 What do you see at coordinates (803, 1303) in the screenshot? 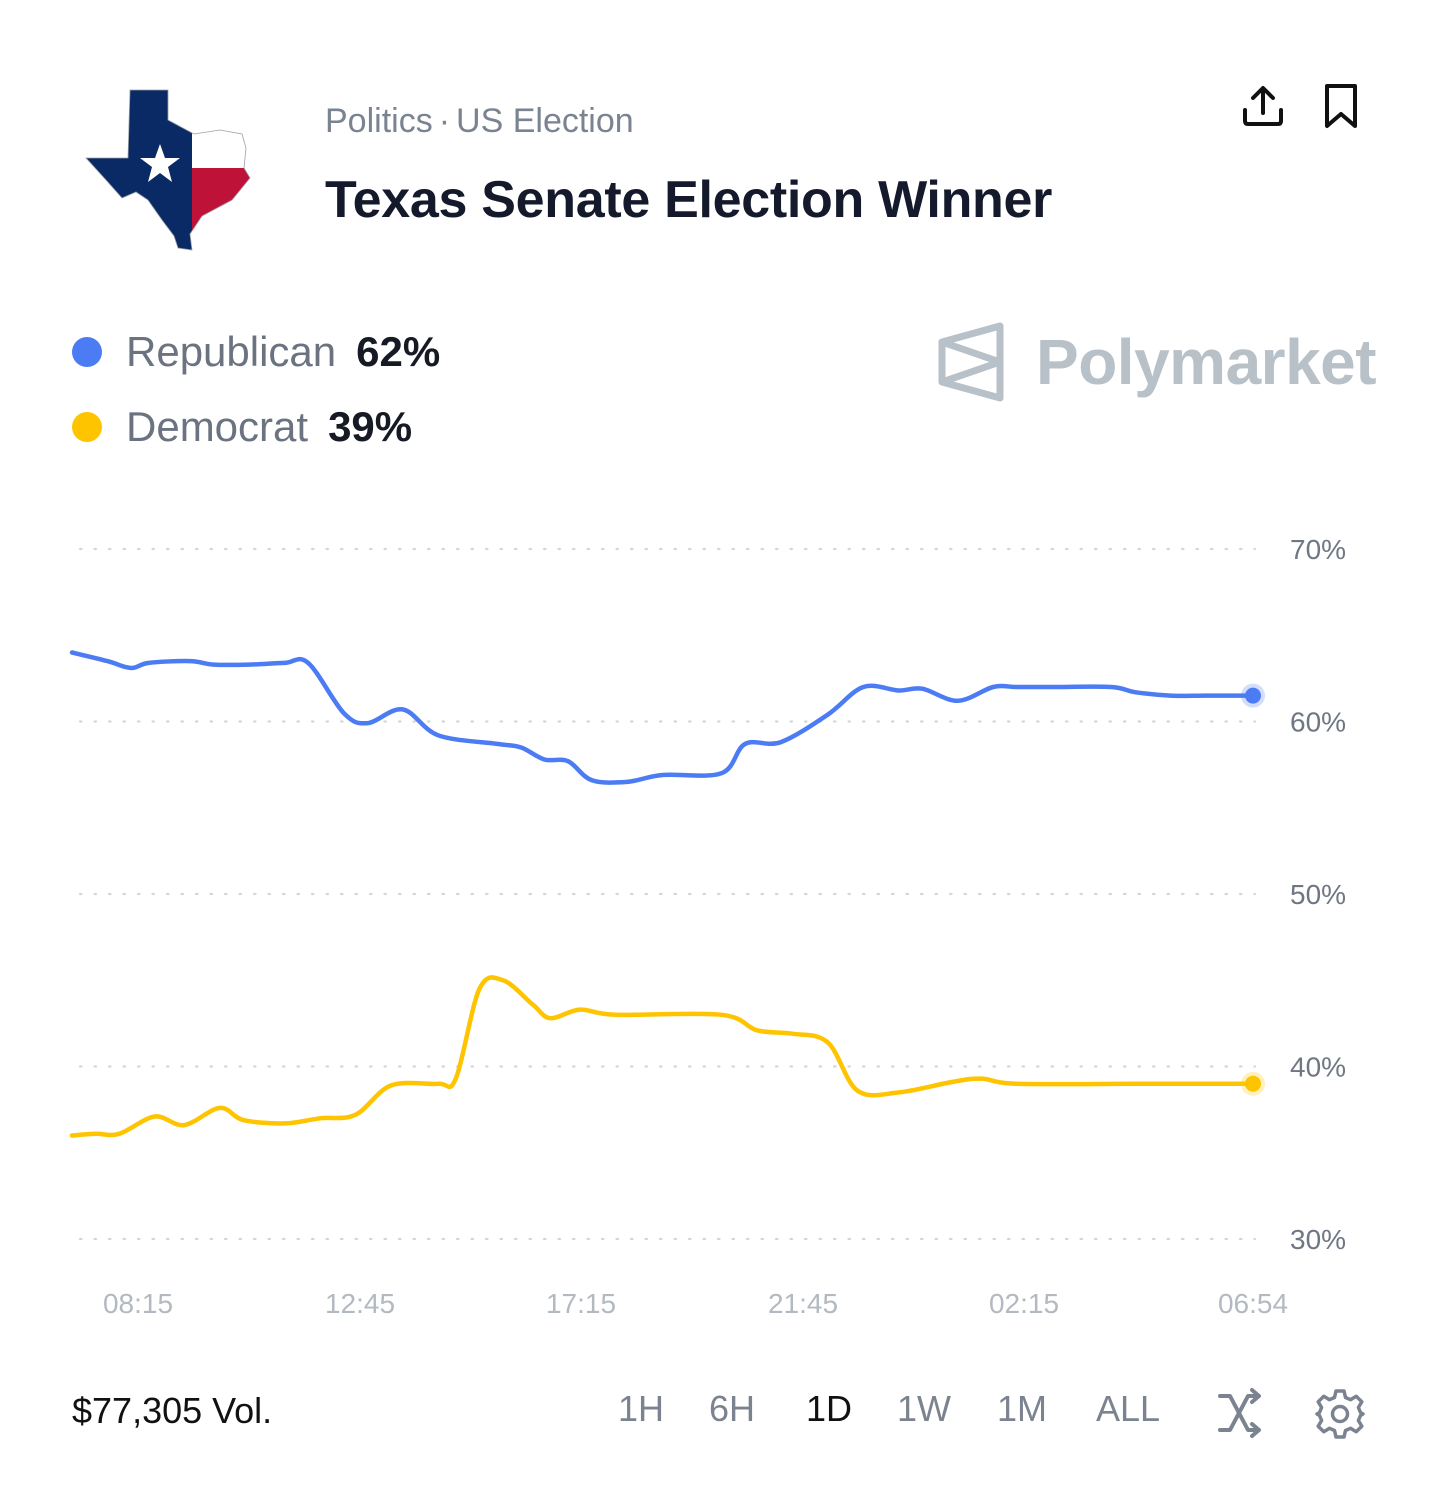
I see `x-tick-label: 21:45` at bounding box center [803, 1303].